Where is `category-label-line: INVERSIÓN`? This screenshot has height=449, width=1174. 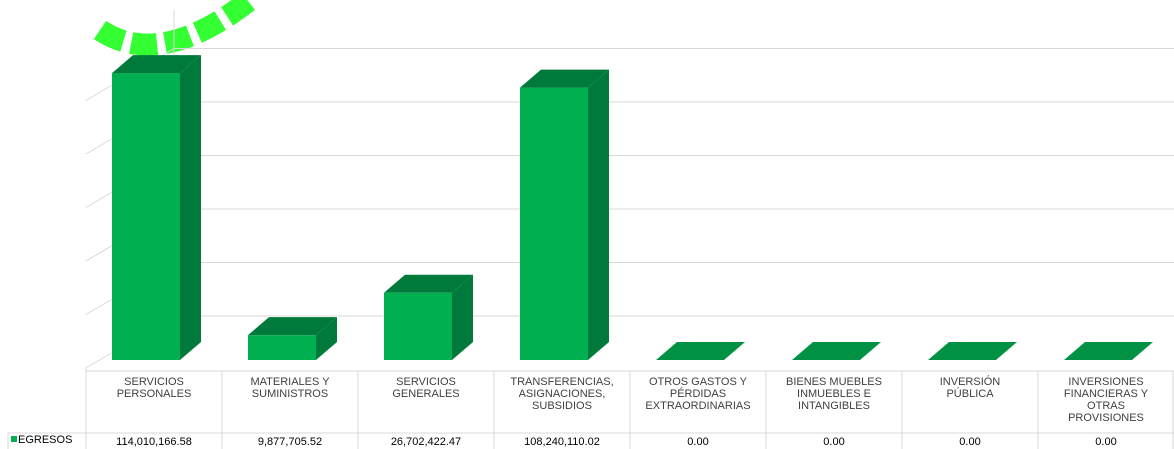 category-label-line: INVERSIÓN is located at coordinates (970, 381).